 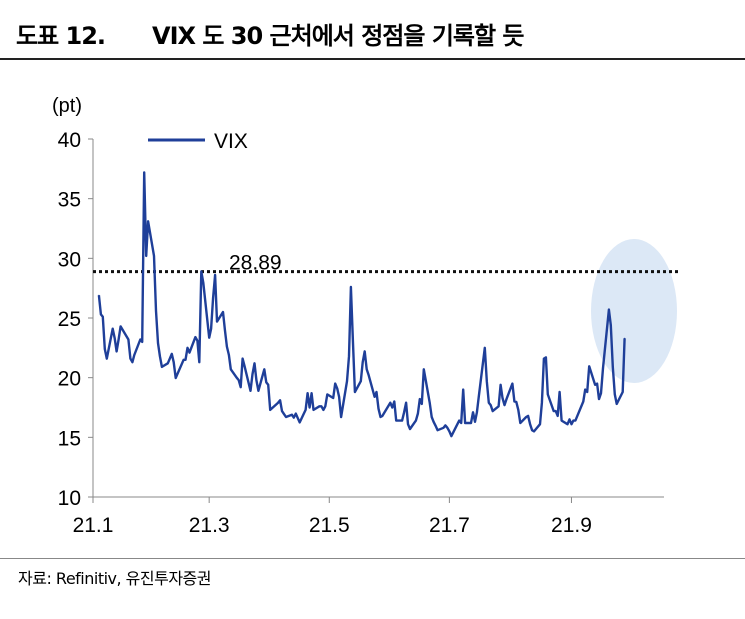 I want to click on x-tick-label: 21.7, so click(x=449, y=525).